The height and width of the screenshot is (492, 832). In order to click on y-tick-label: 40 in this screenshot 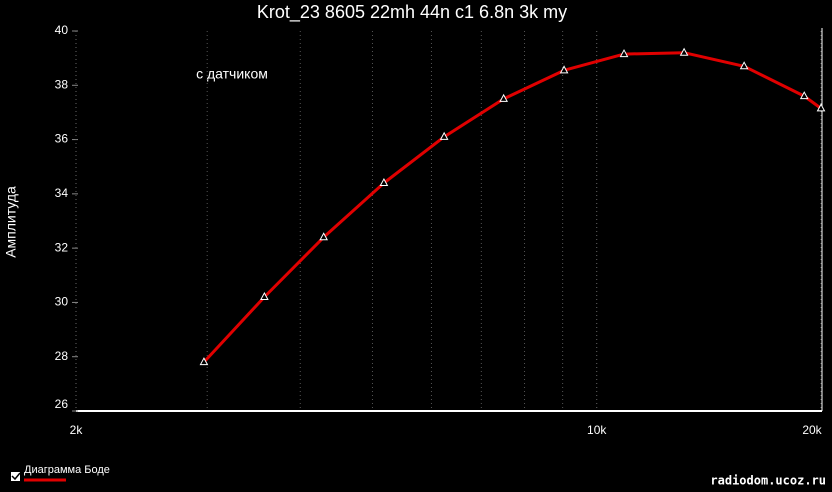, I will do `click(62, 30)`.